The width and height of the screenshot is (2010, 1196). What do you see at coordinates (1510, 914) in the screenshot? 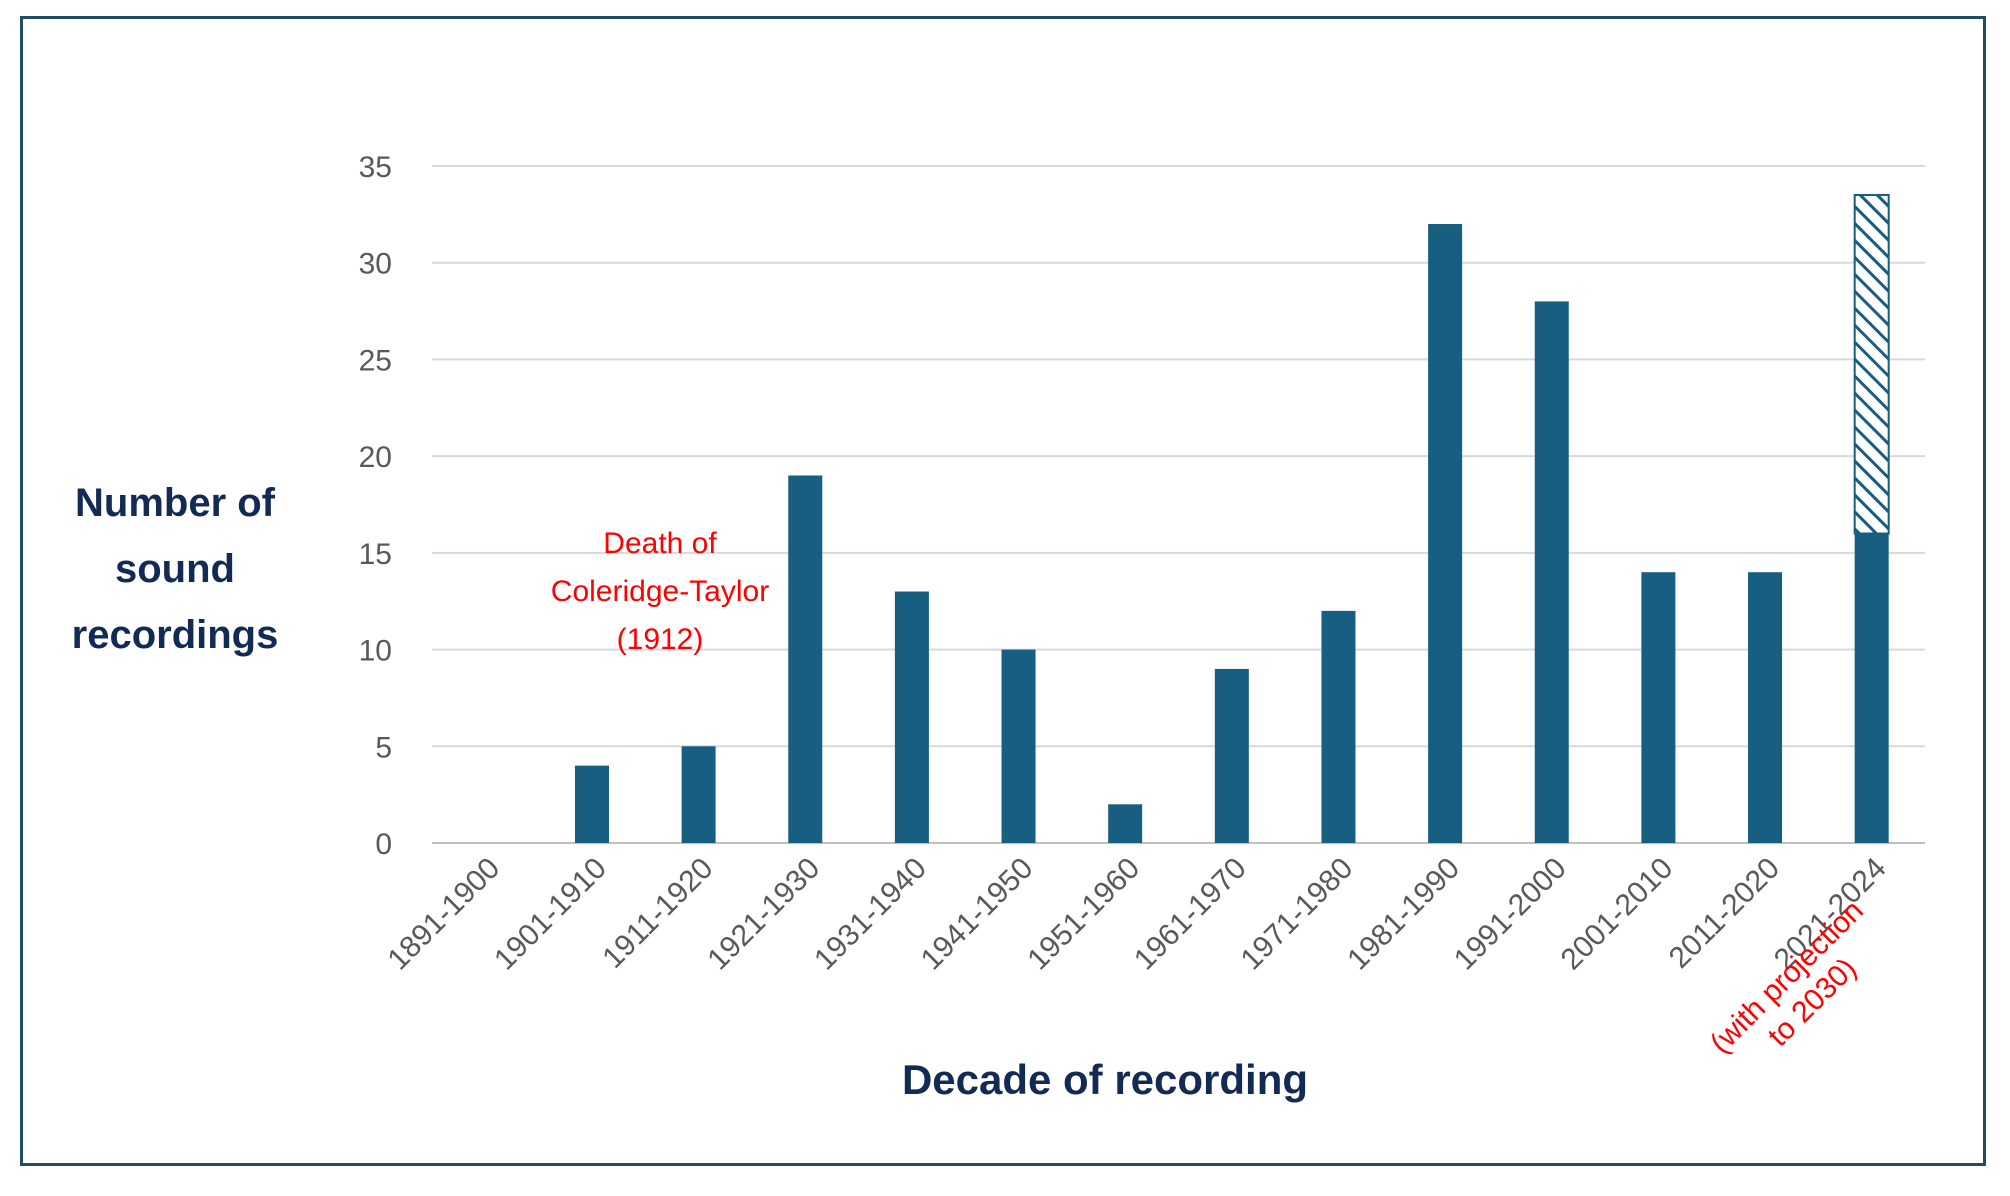
I see `x-tick-label: 1991-2000` at bounding box center [1510, 914].